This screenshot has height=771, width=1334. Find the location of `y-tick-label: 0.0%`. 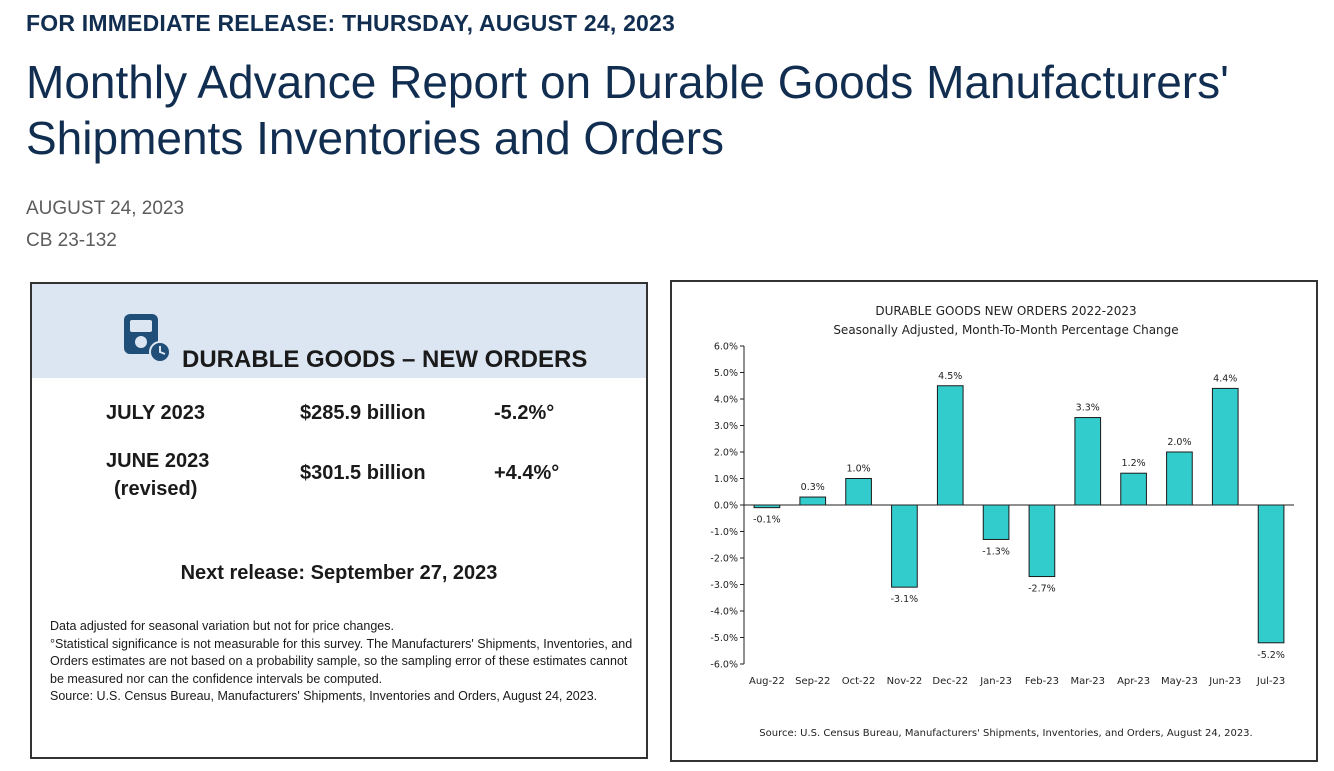

y-tick-label: 0.0% is located at coordinates (726, 506).